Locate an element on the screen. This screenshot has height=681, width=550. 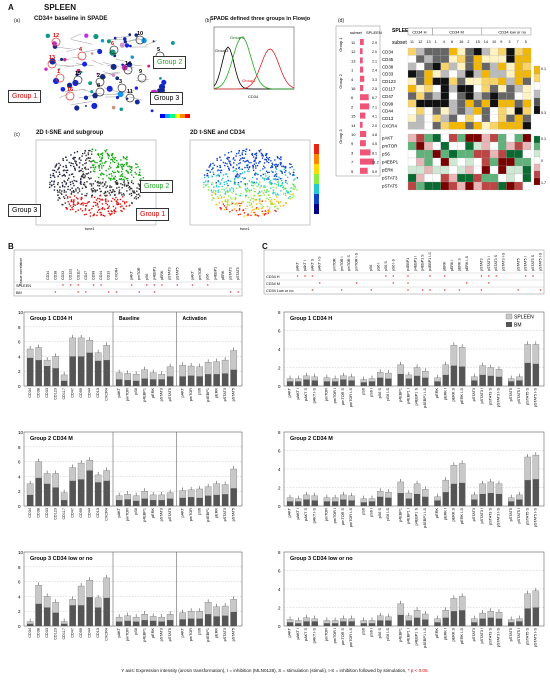
chart-ytick: 10 is located at coordinates (21, 432).